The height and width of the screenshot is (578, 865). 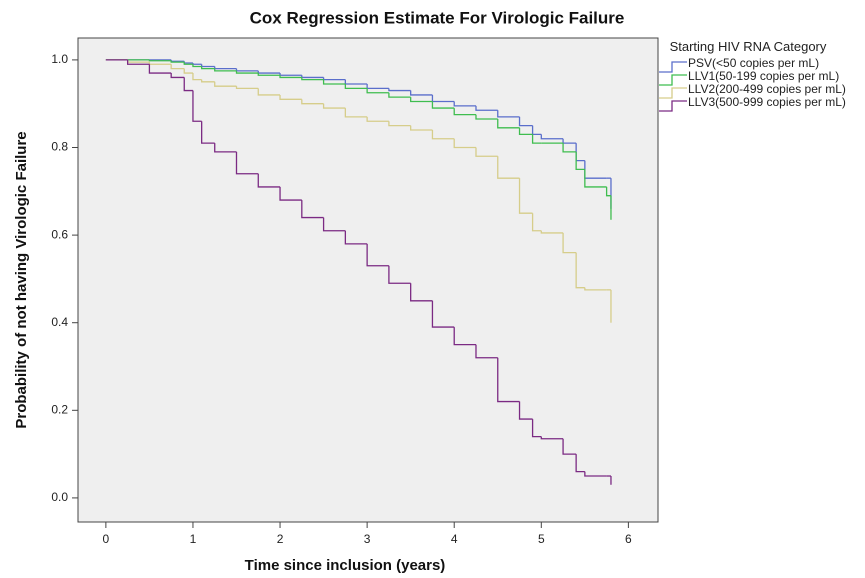 What do you see at coordinates (280, 539) in the screenshot?
I see `x-tick-label: 2` at bounding box center [280, 539].